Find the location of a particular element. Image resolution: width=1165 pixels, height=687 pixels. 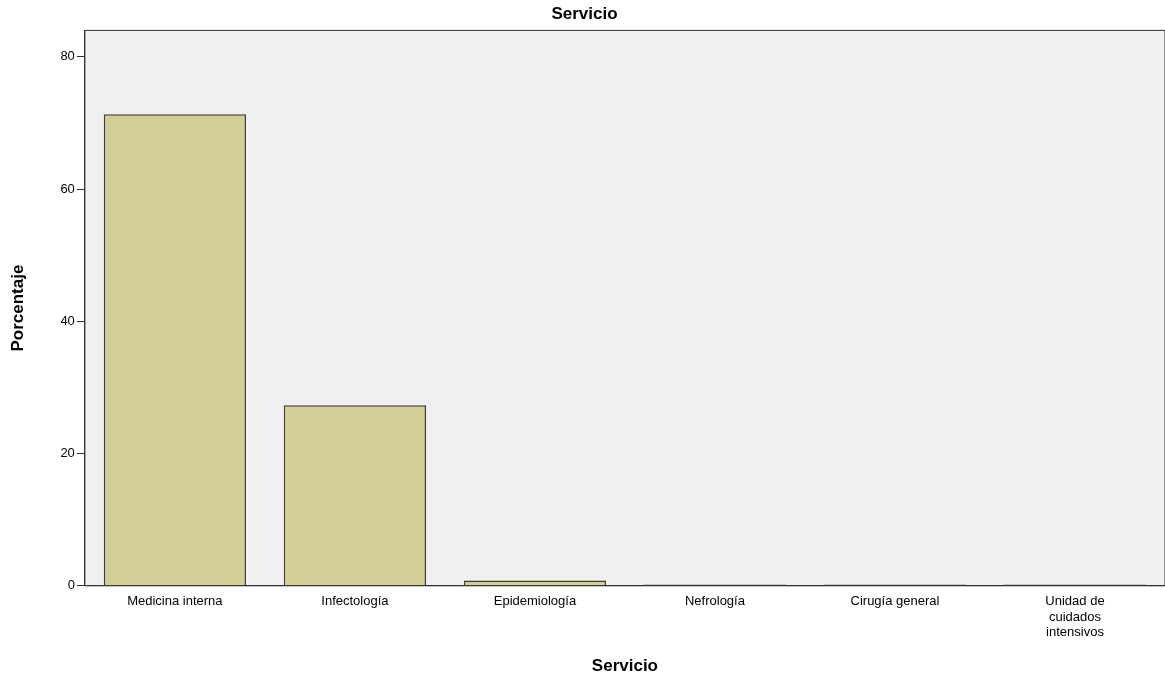

y-tick-label: 20 is located at coordinates (67, 453).